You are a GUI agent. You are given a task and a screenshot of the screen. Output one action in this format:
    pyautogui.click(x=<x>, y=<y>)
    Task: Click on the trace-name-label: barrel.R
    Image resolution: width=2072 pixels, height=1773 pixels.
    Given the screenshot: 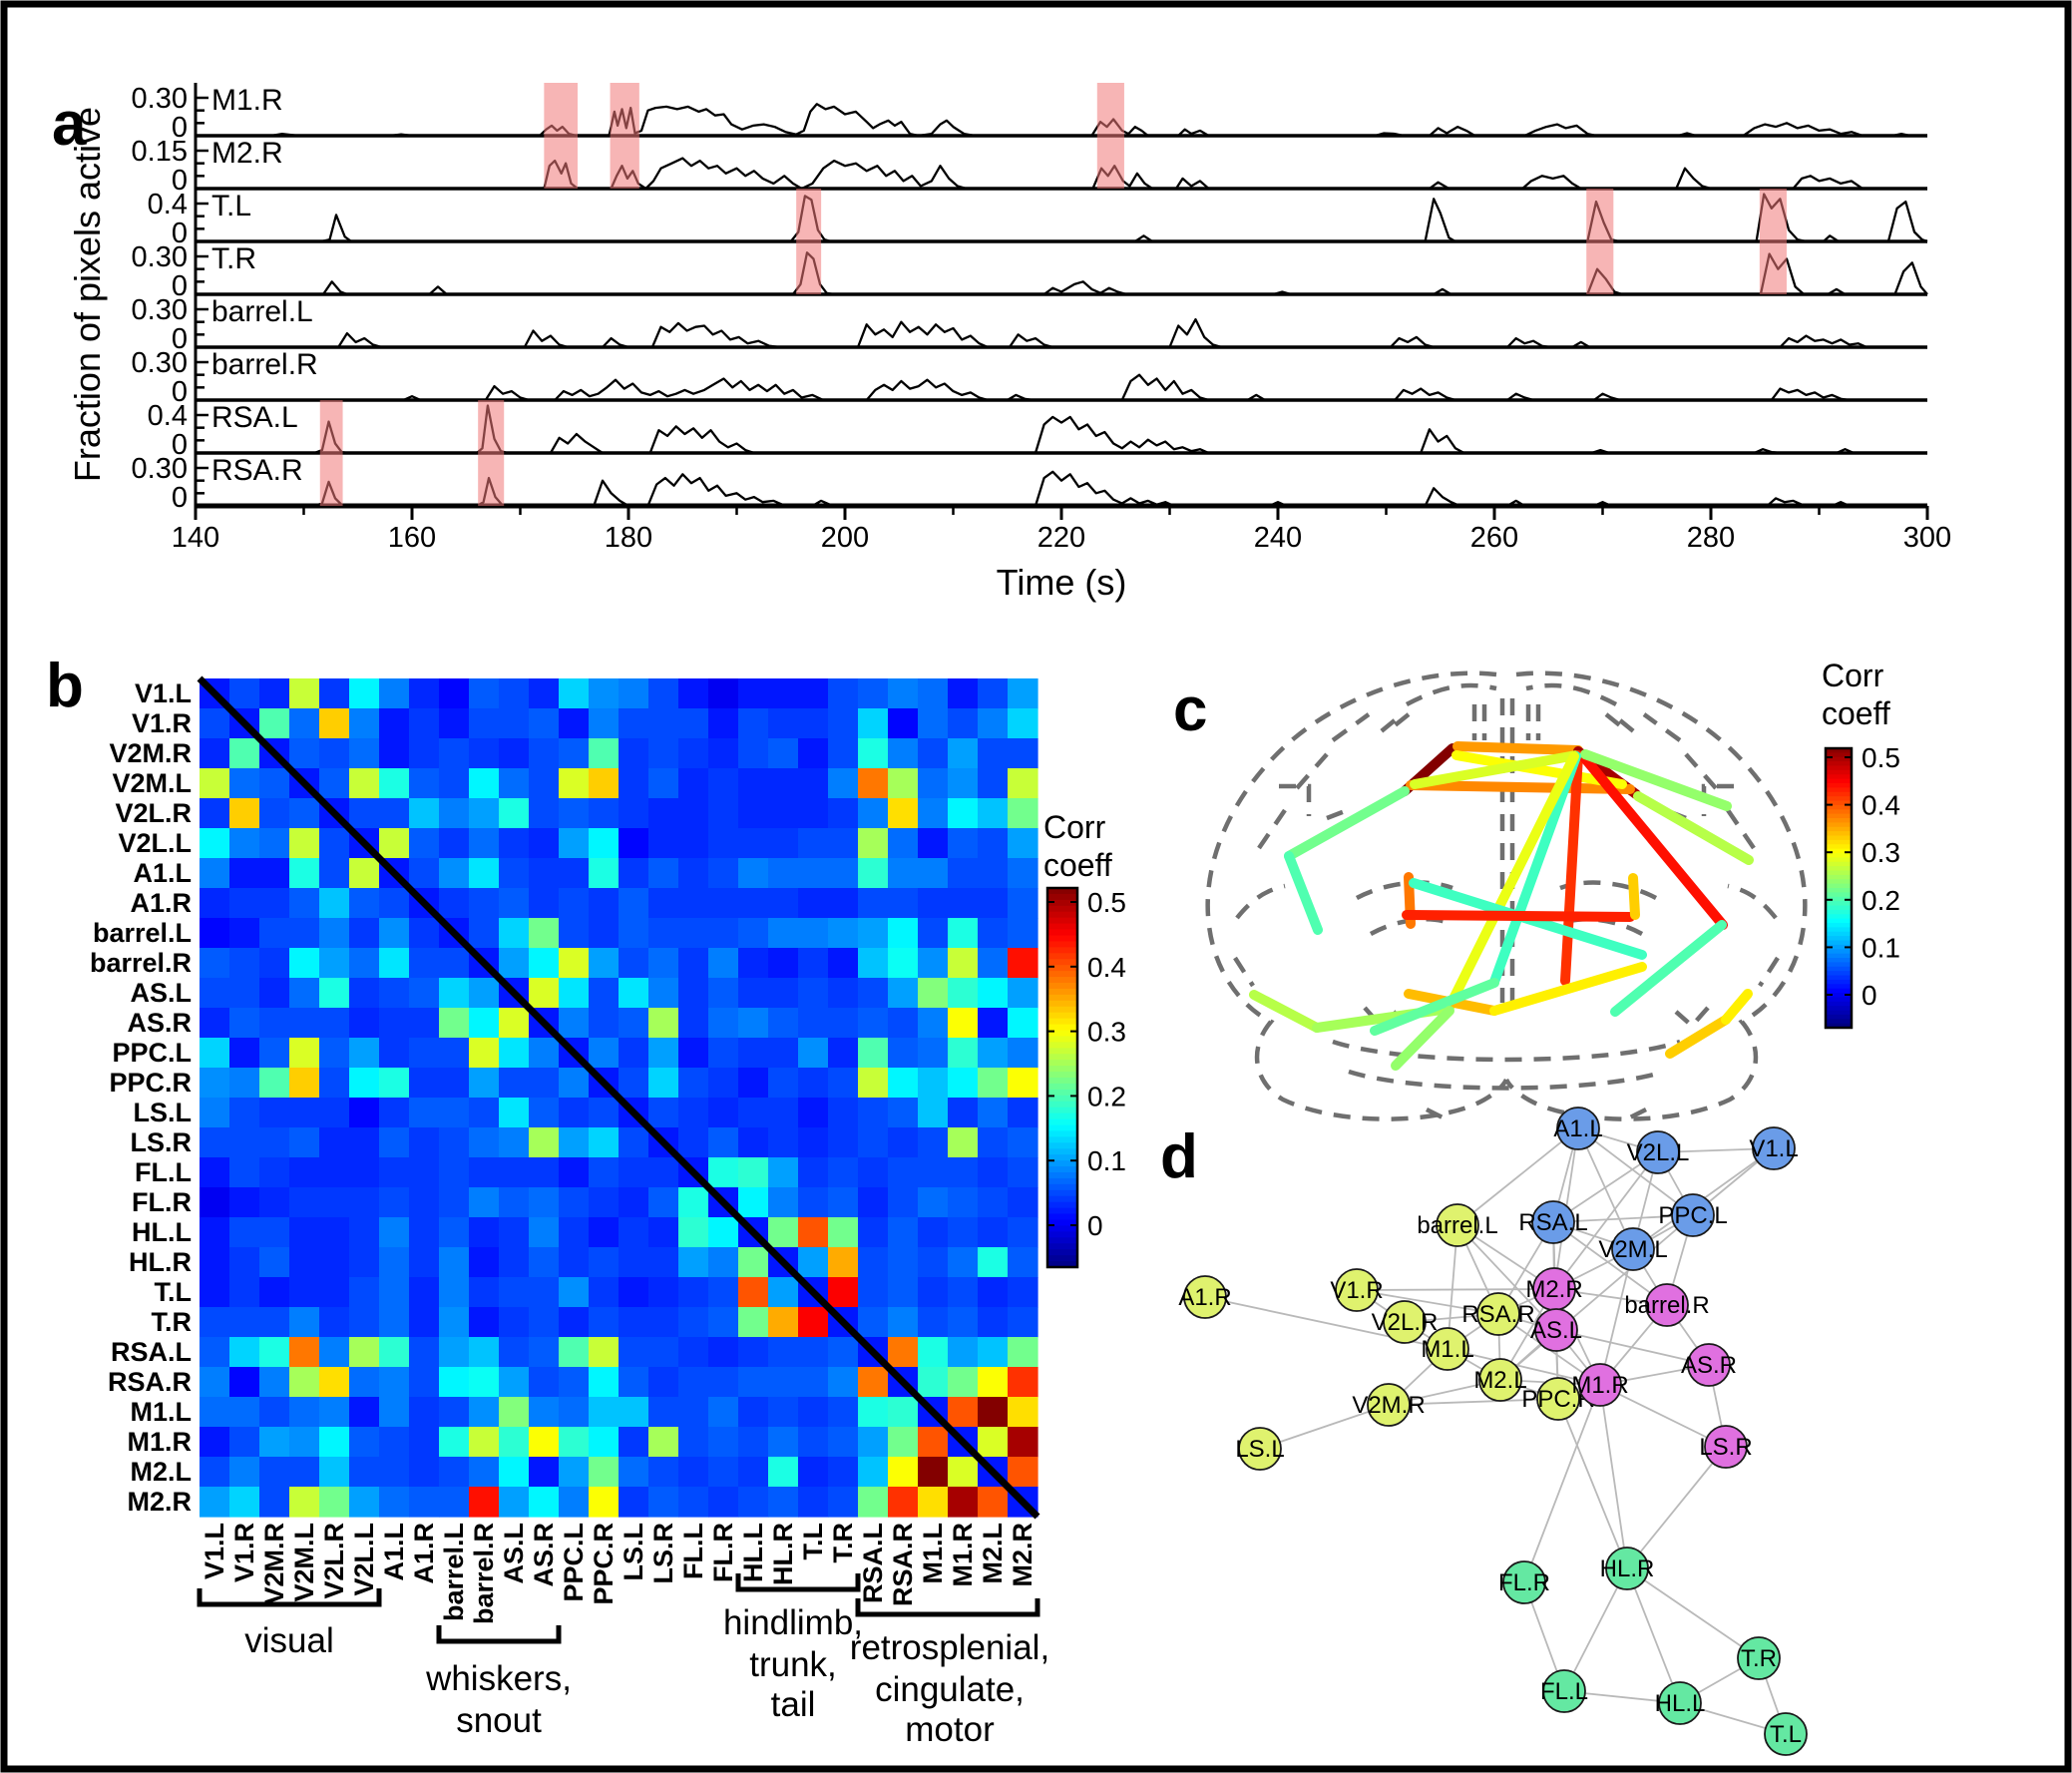 What is the action you would take?
    pyautogui.click(x=264, y=364)
    